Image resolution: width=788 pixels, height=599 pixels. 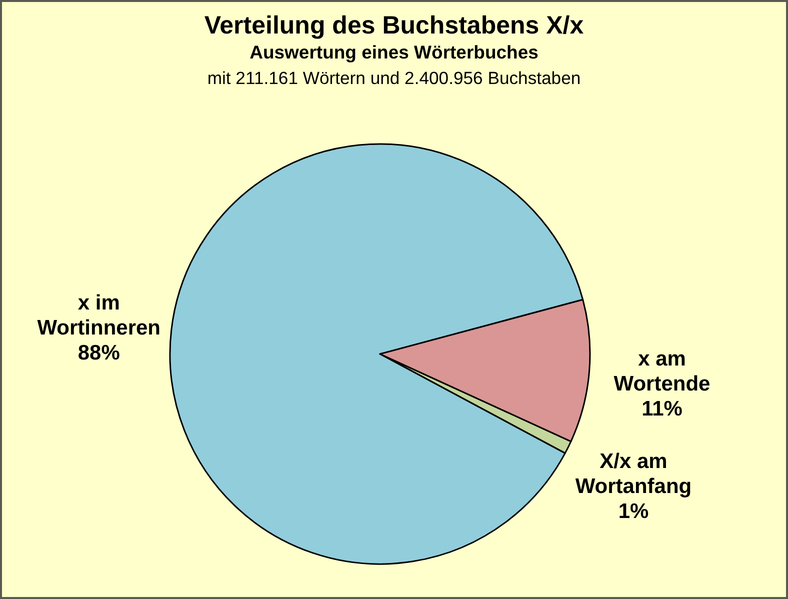 I want to click on data-label: 88%, so click(x=99, y=353).